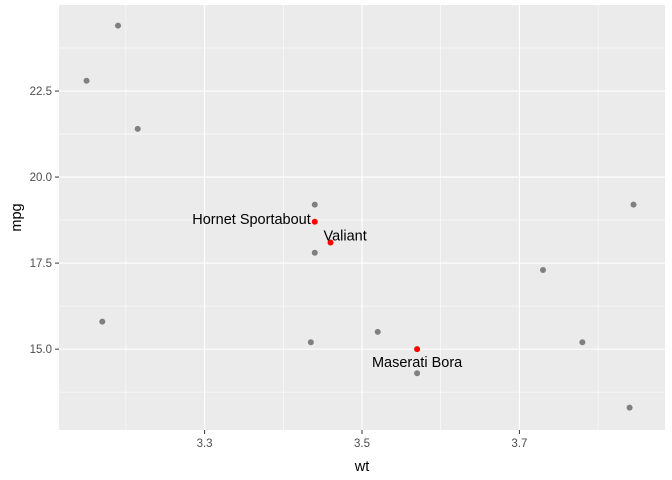 The image size is (672, 480). What do you see at coordinates (519, 444) in the screenshot?
I see `x-tick-label: 3.7` at bounding box center [519, 444].